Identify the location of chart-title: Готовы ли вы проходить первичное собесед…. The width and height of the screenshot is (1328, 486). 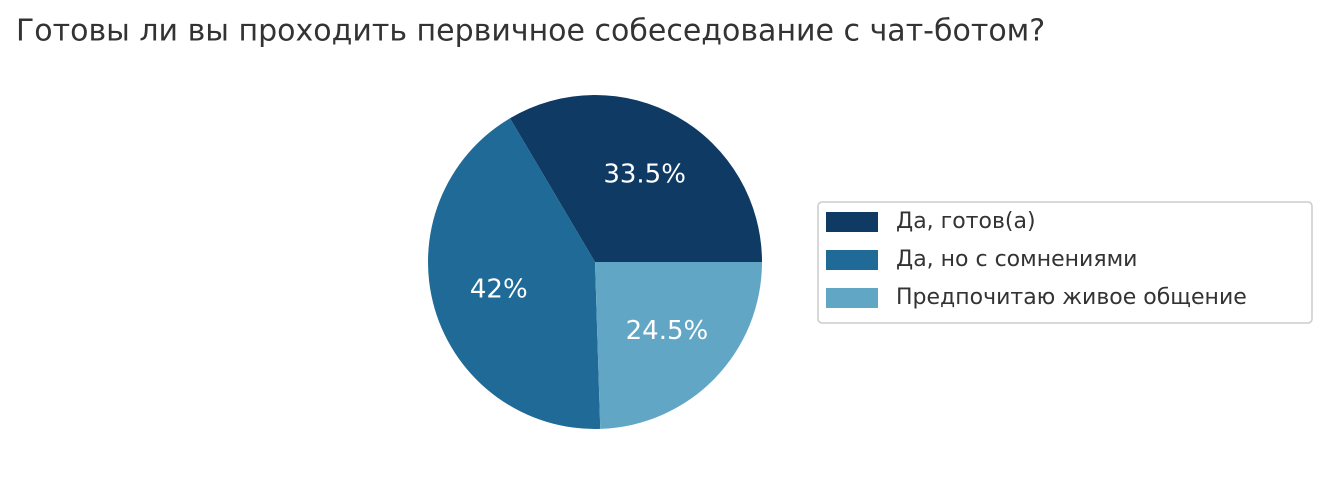
(530, 31).